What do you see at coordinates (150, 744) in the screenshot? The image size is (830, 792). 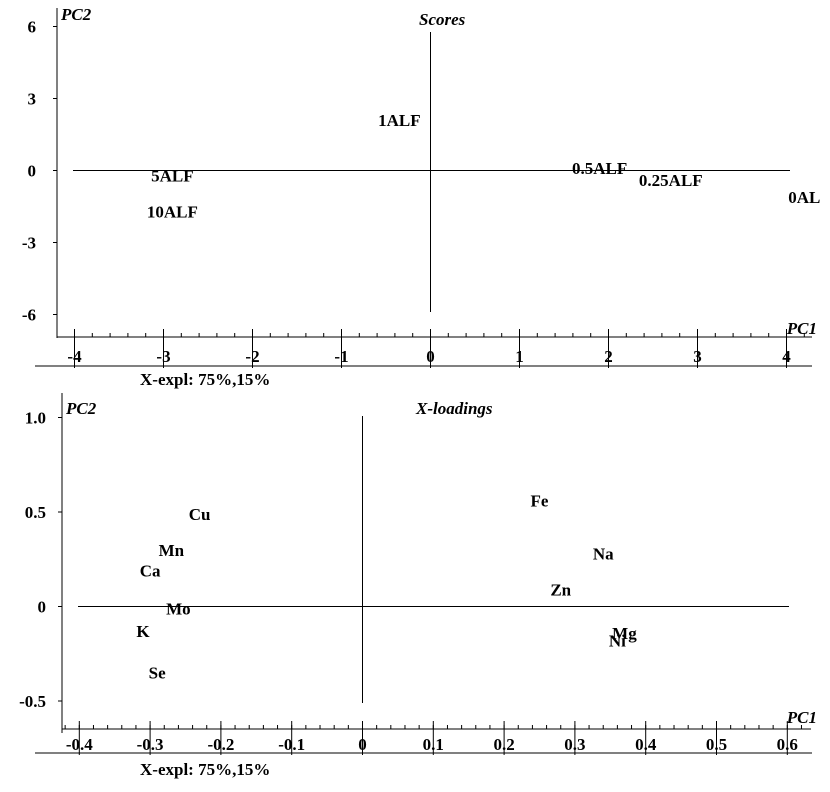 I see `x-tick-label: -0.3` at bounding box center [150, 744].